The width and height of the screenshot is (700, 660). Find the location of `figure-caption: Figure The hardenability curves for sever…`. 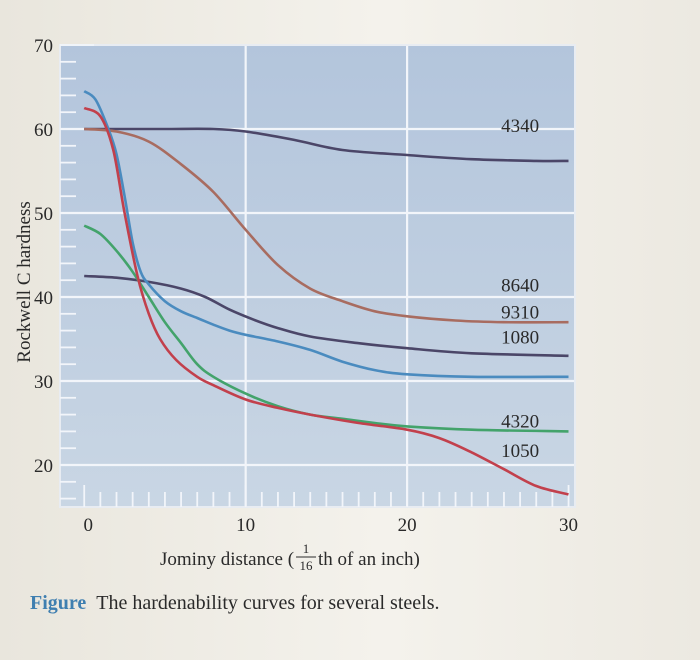

figure-caption: Figure The hardenability curves for sever… is located at coordinates (235, 603).